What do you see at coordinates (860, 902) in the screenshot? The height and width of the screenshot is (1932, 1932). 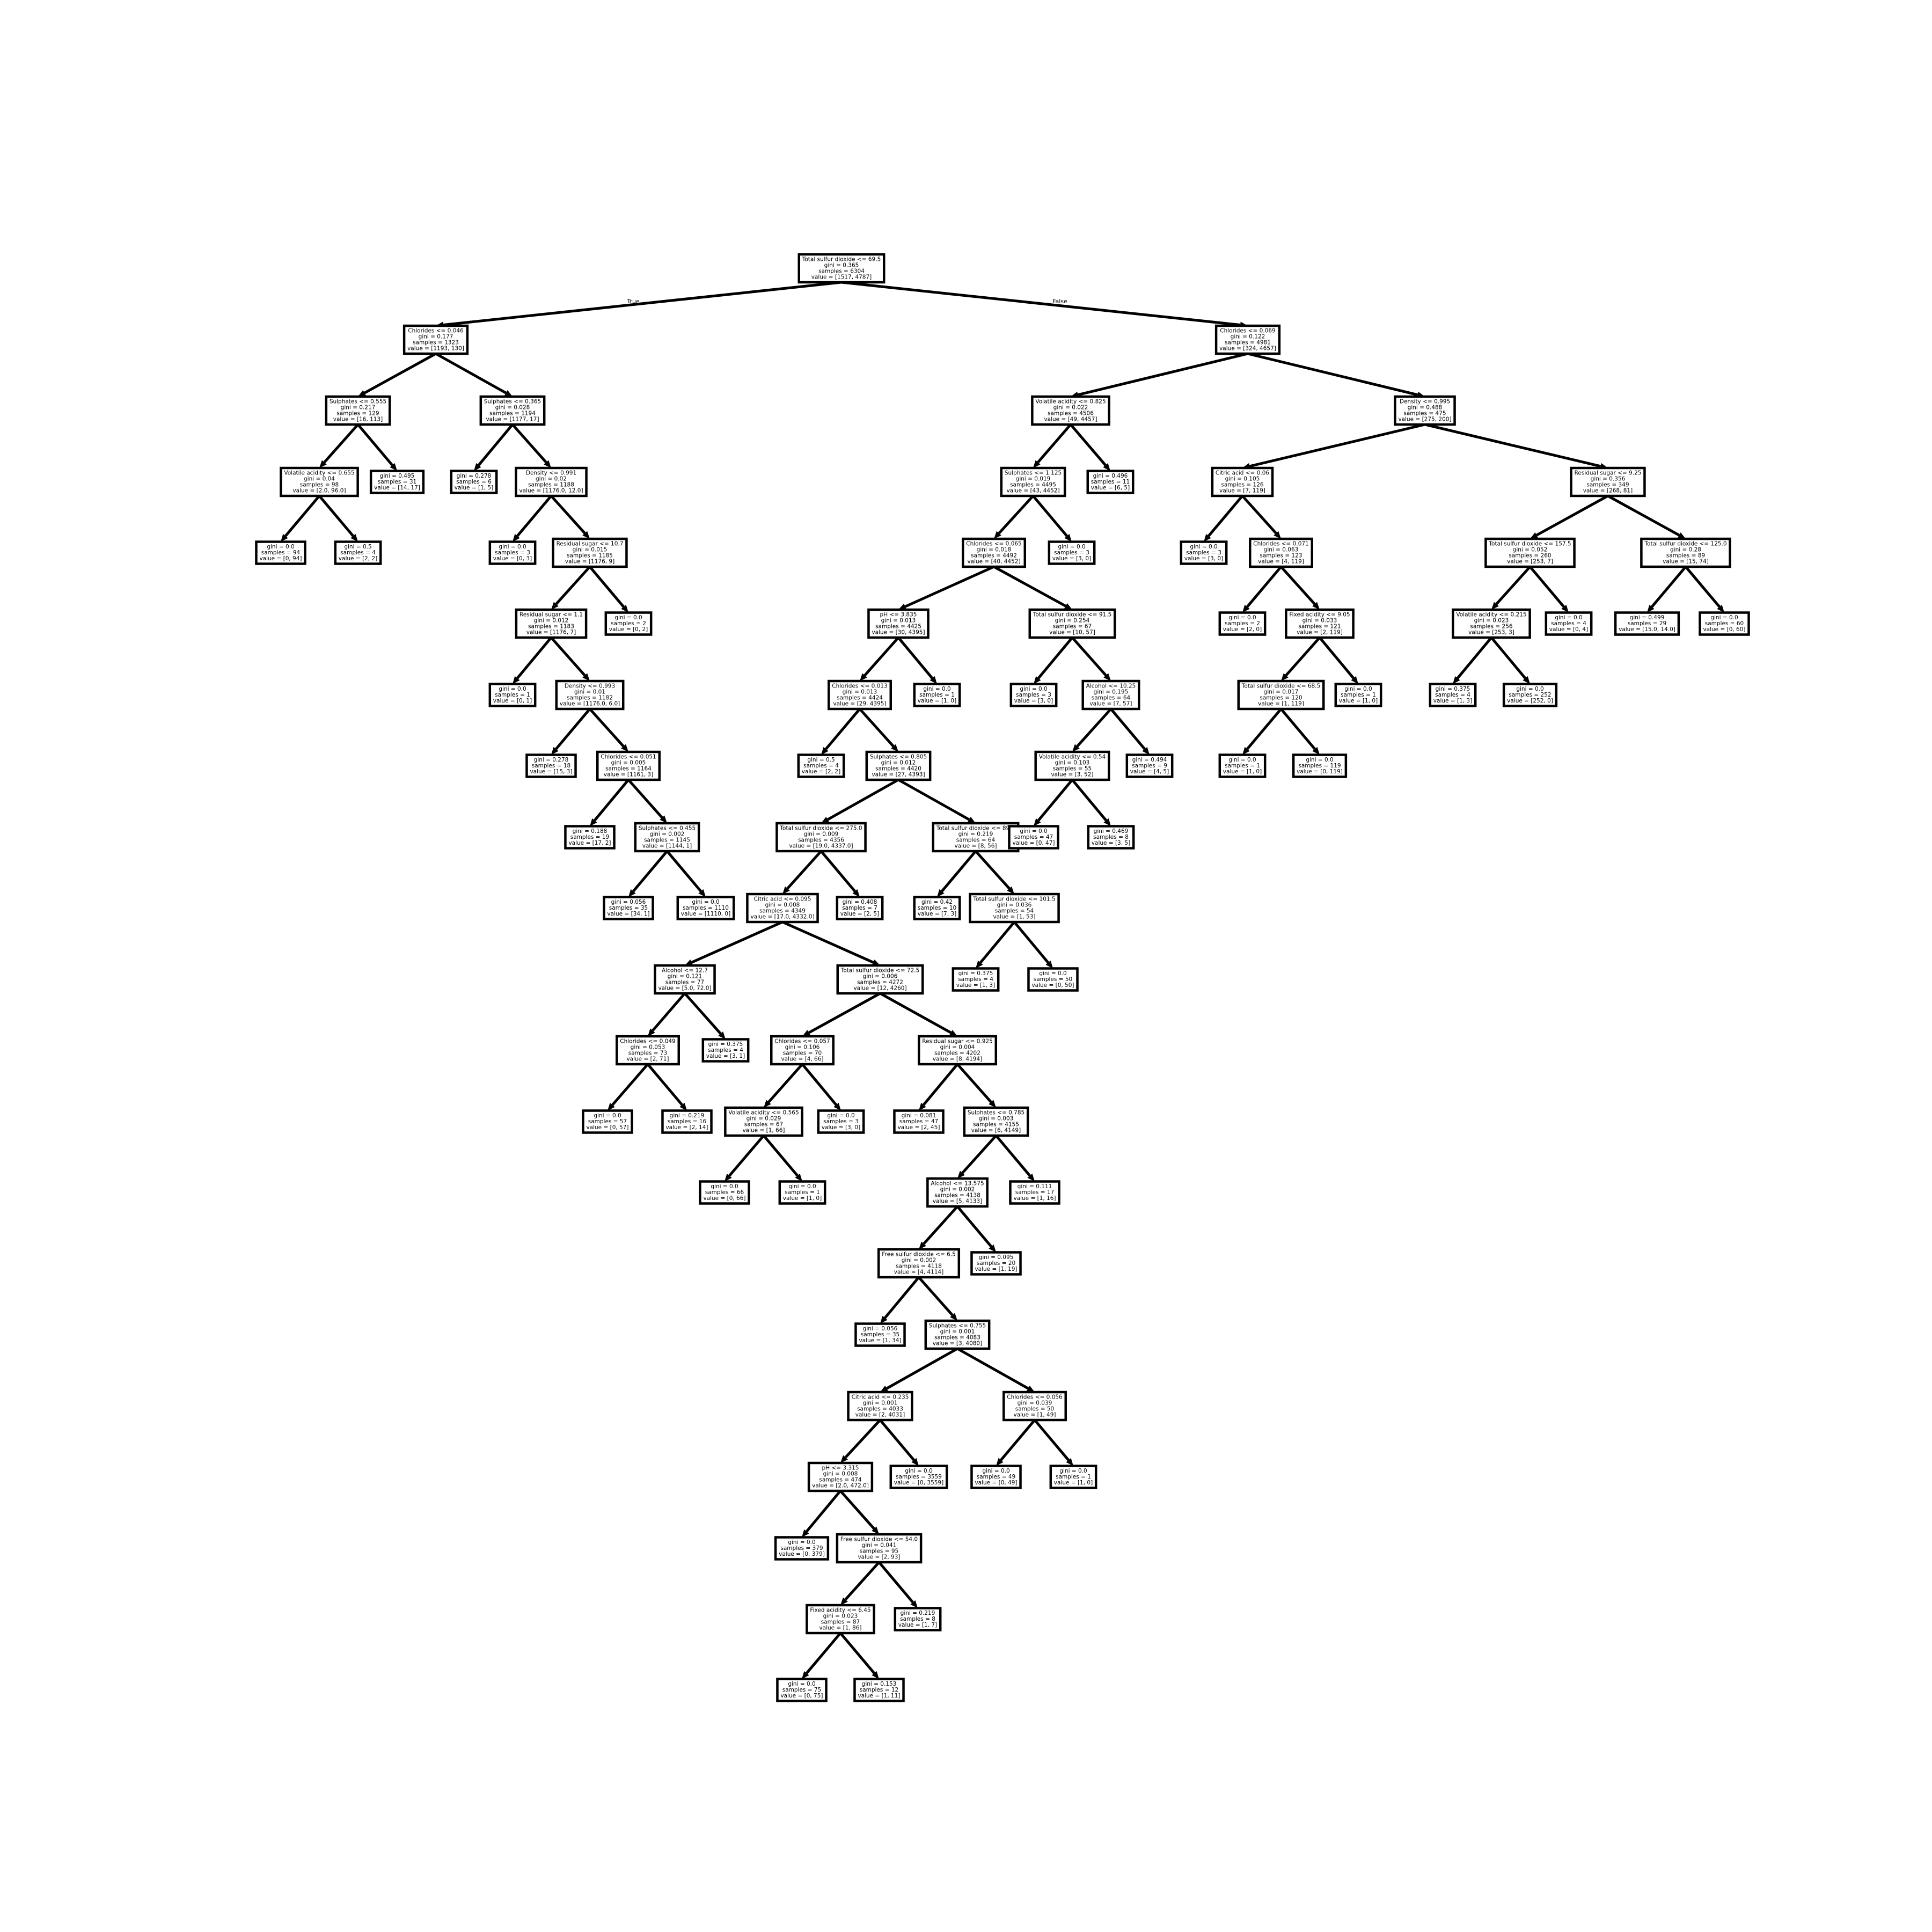 I see `tree-node-line: gini = 0.408` at bounding box center [860, 902].